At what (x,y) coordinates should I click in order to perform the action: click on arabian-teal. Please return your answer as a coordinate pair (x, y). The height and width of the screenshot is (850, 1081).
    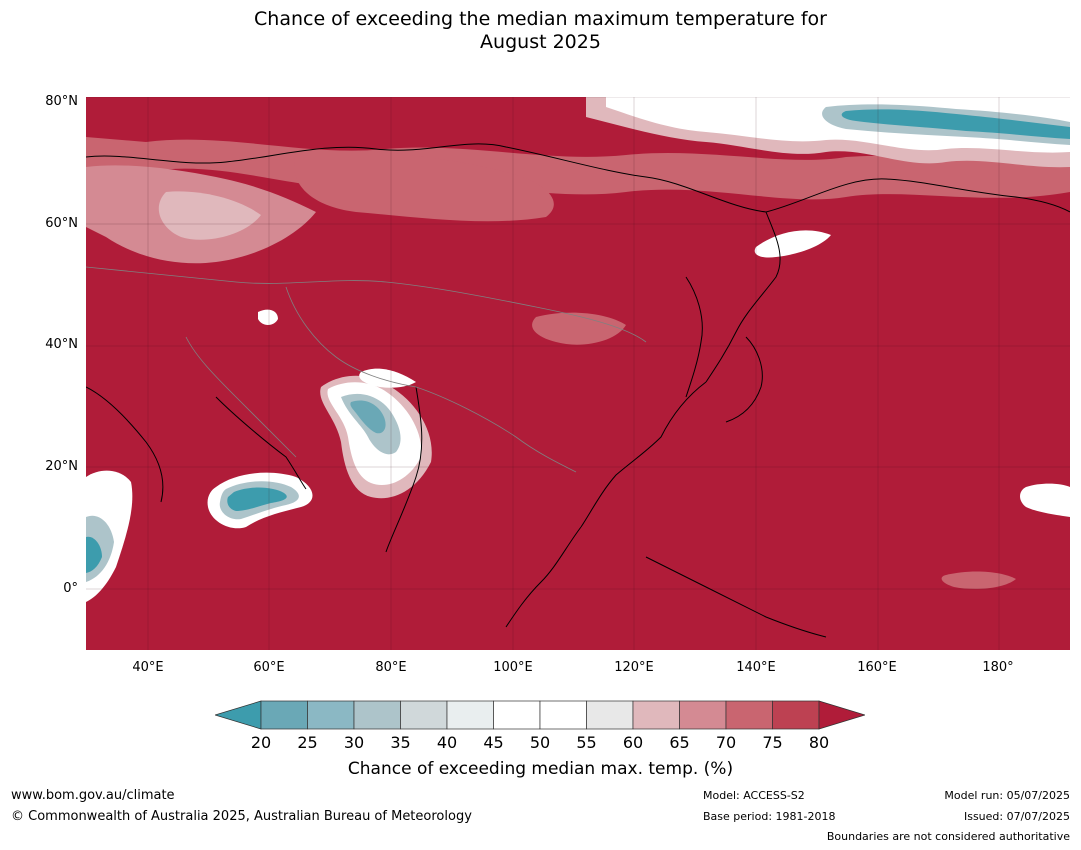
    Looking at the image, I should click on (257, 499).